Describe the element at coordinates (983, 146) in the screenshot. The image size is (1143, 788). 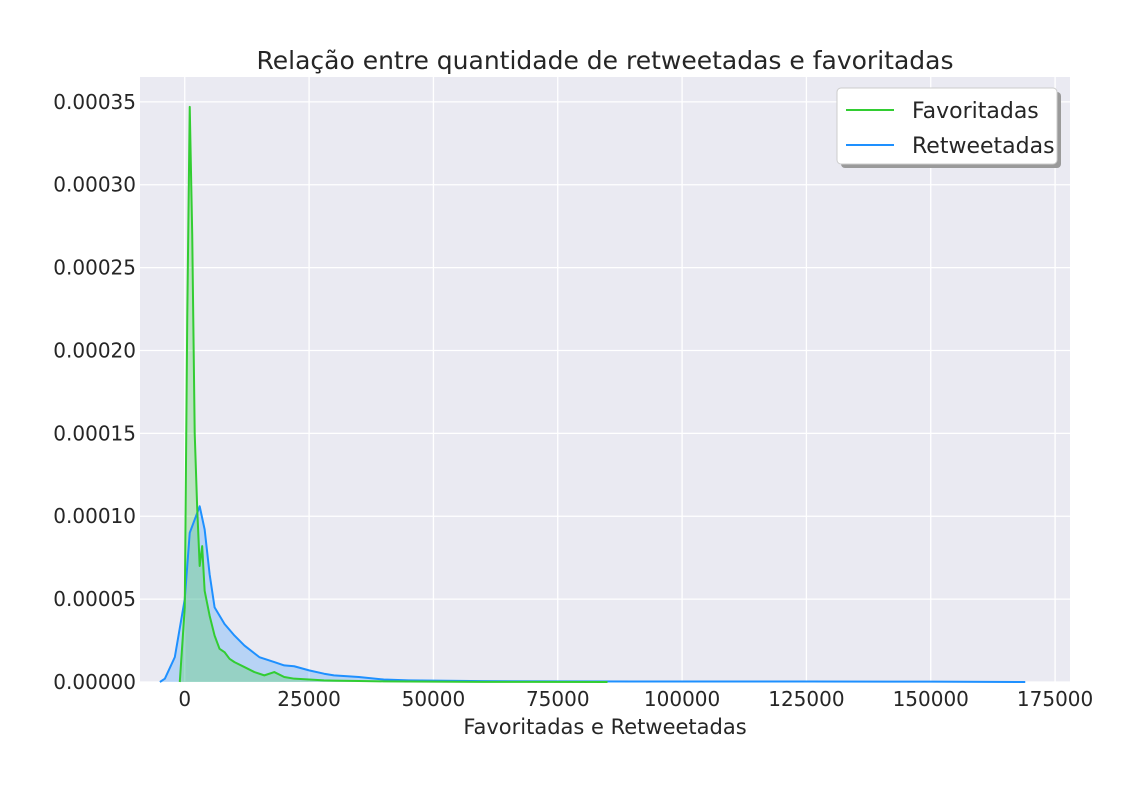
I see `legend-label-retweetadas: Retweetadas` at that location.